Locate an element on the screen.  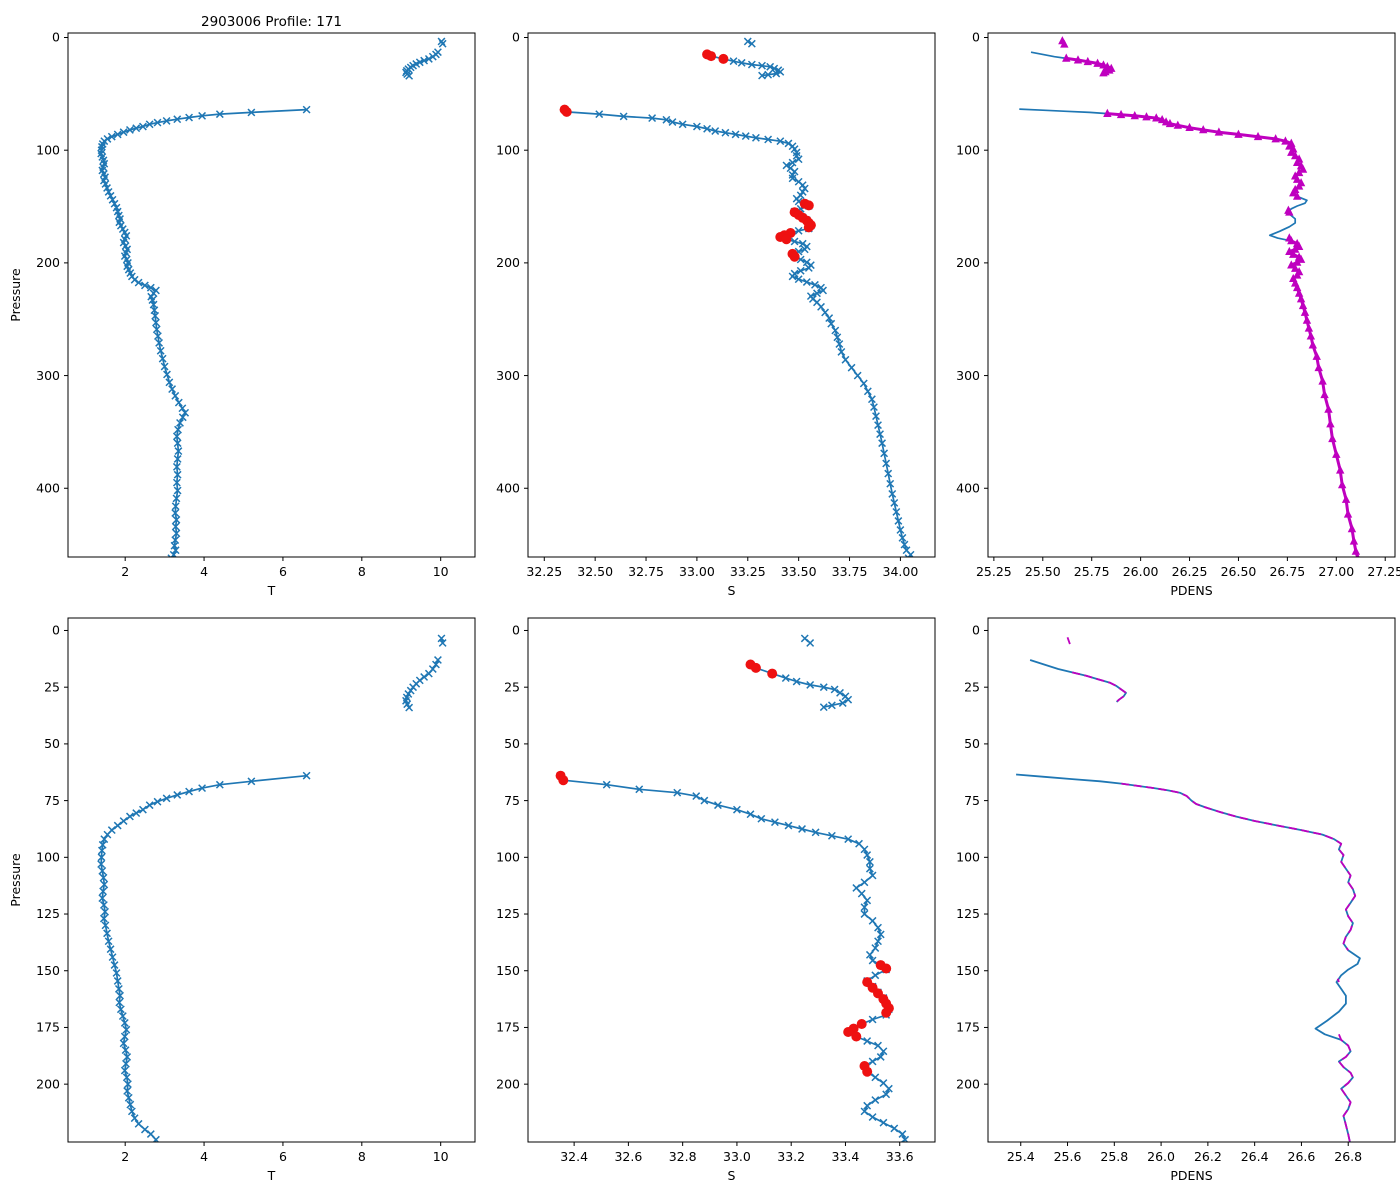
x-axis-label: S is located at coordinates (732, 590).